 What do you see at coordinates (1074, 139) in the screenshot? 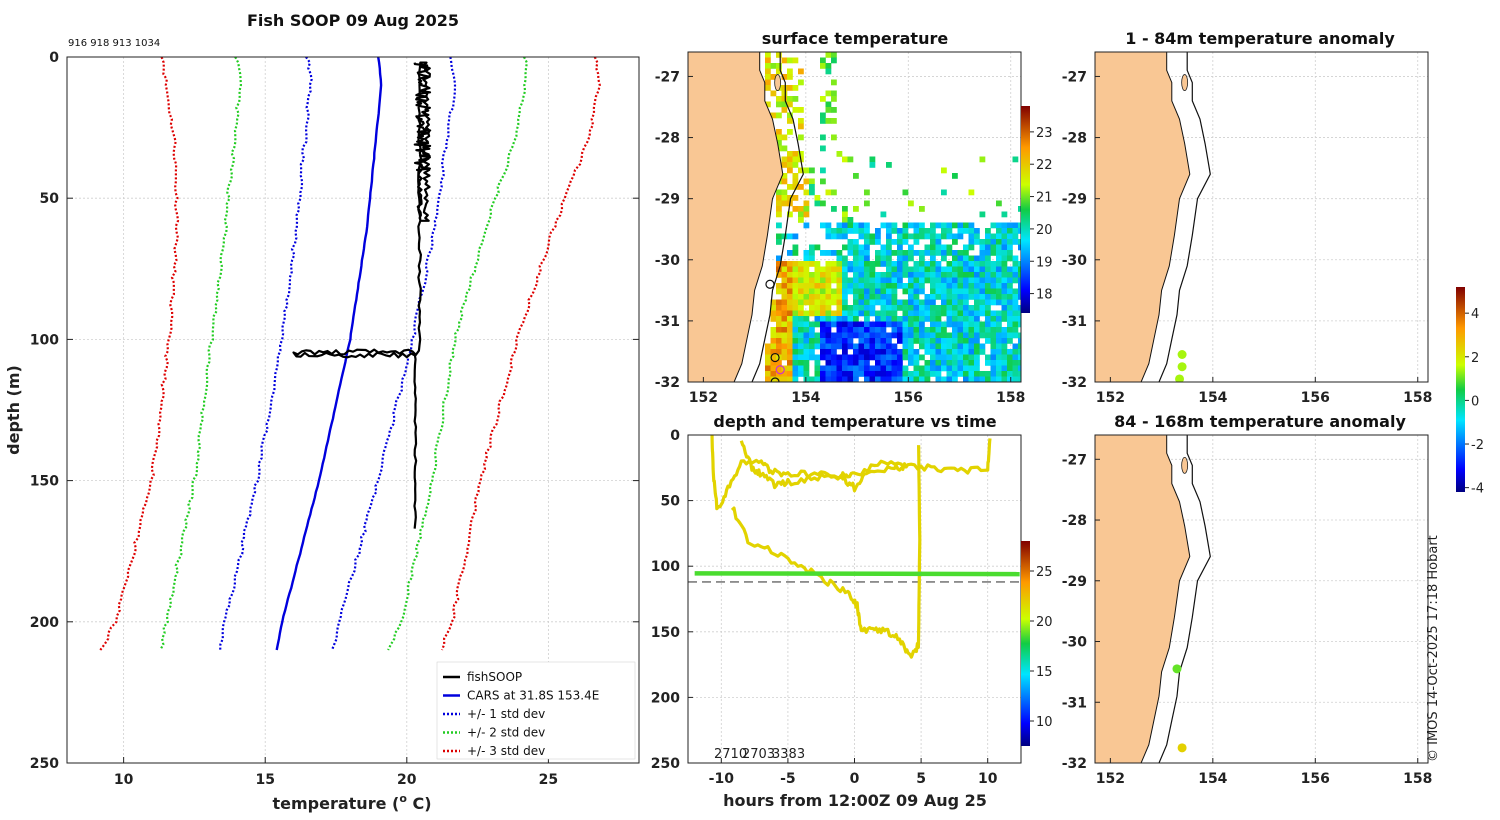
I see `anomaly-shallow-ytick-label: -28` at bounding box center [1074, 139].